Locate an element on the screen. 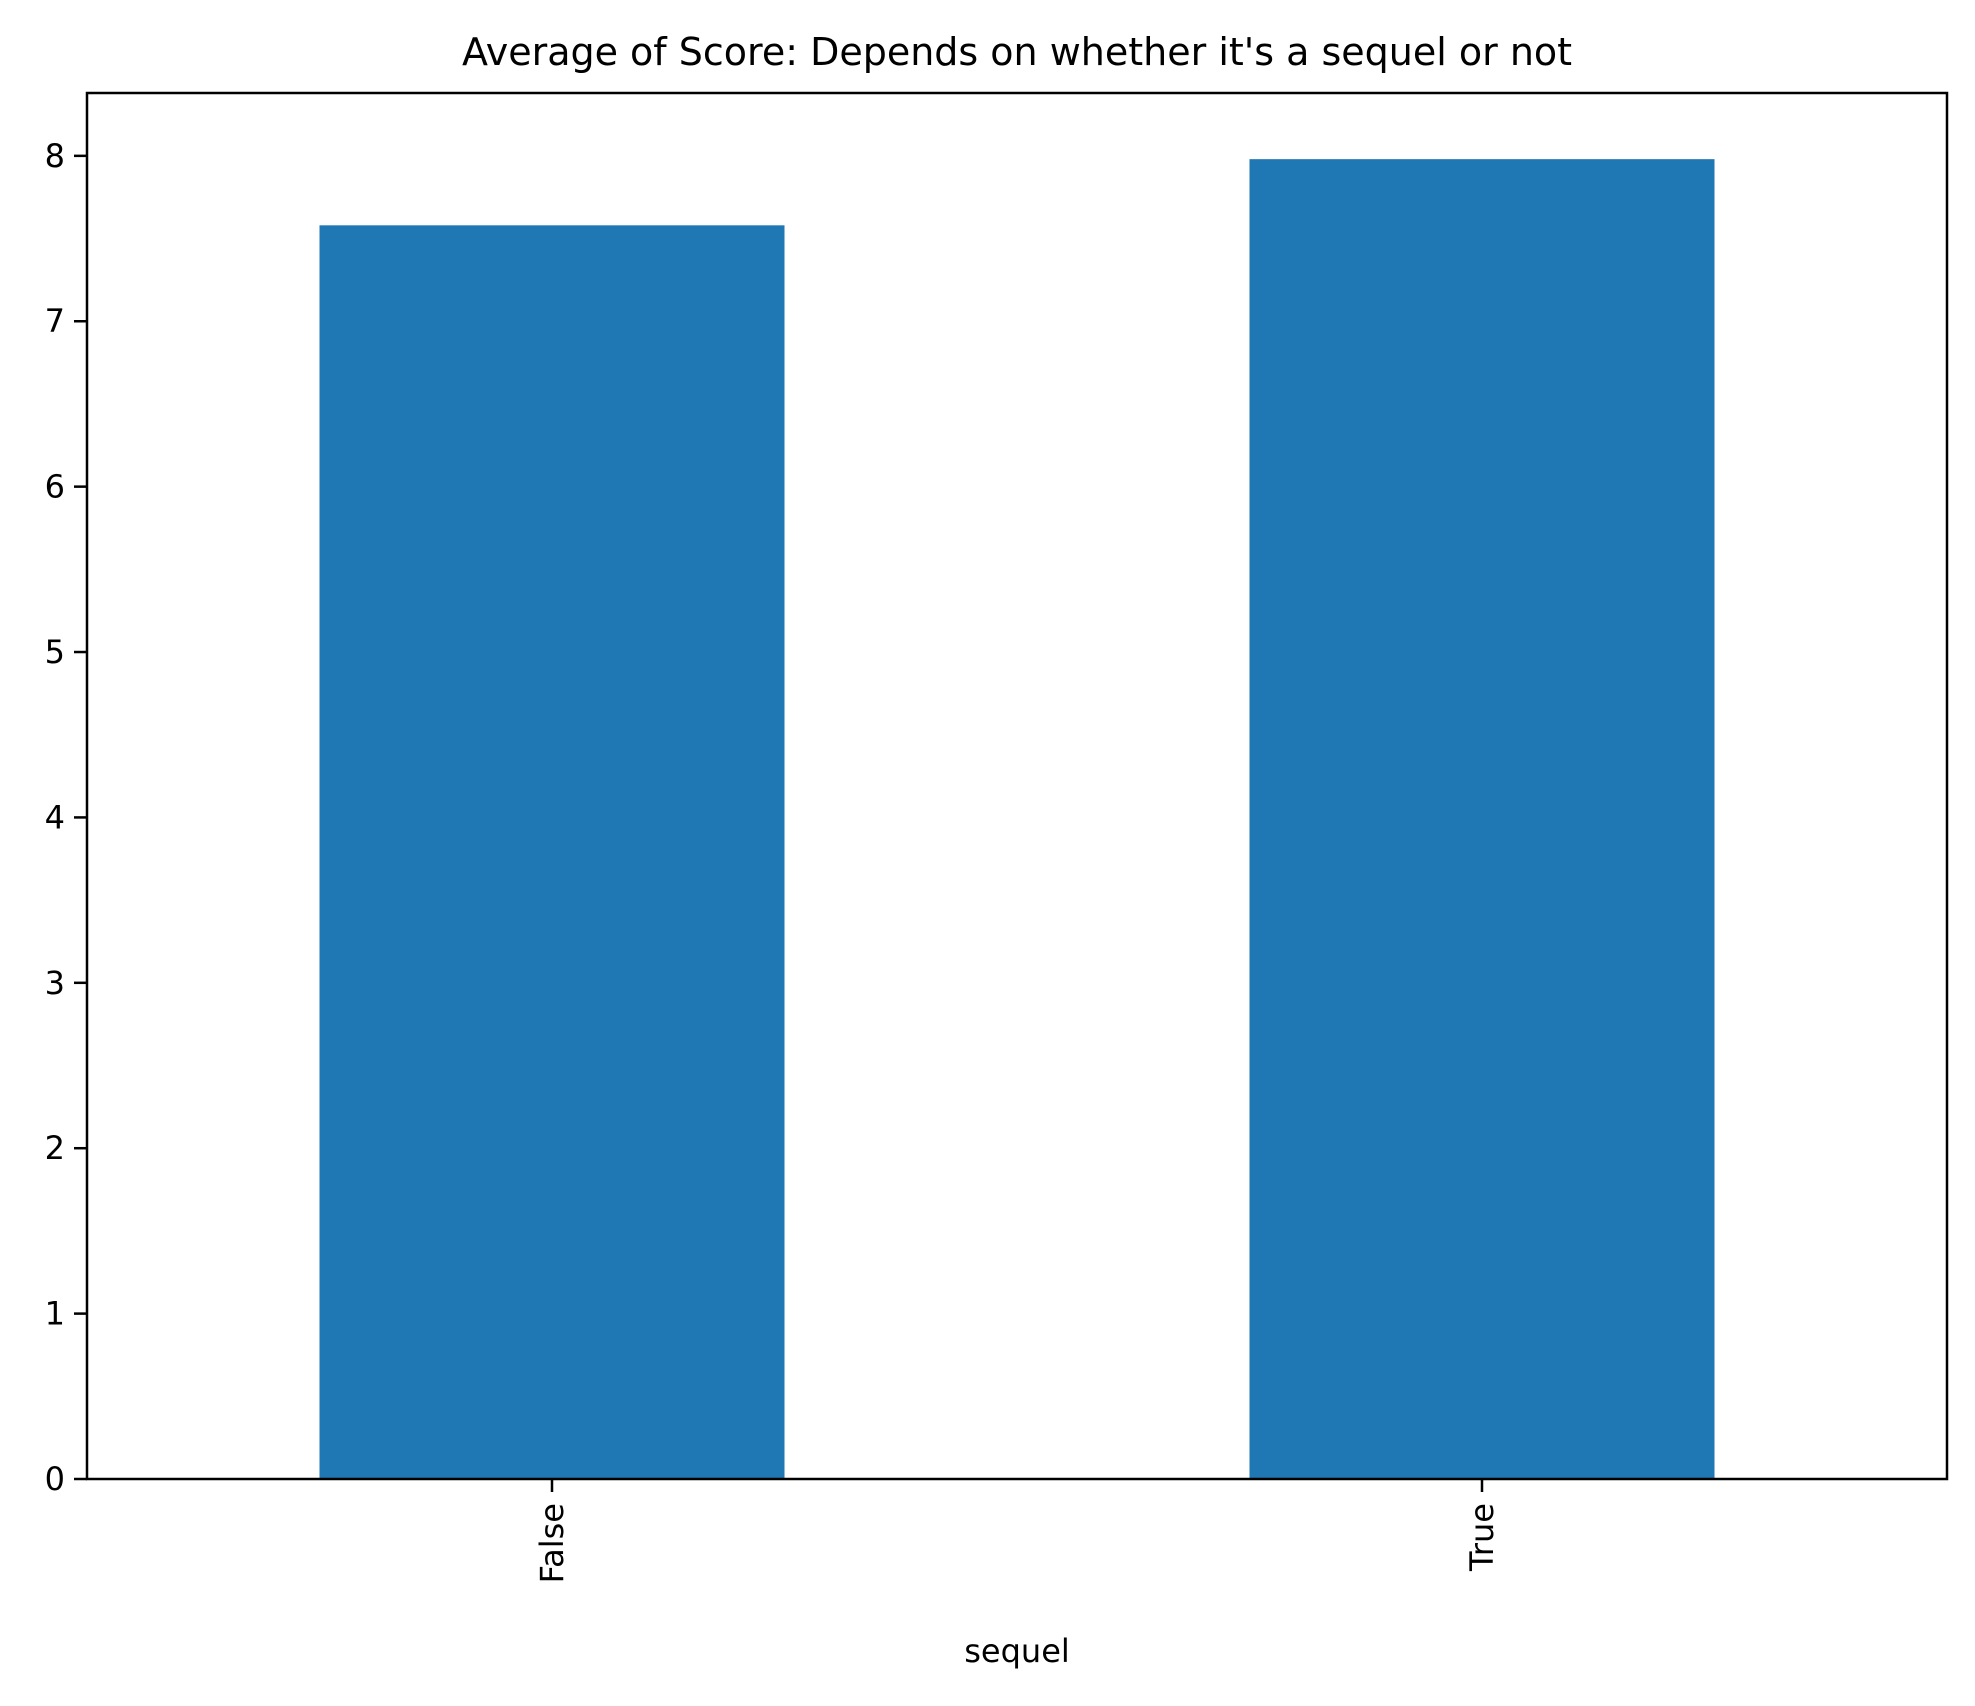  y-tick-label: 2 is located at coordinates (55, 1148).